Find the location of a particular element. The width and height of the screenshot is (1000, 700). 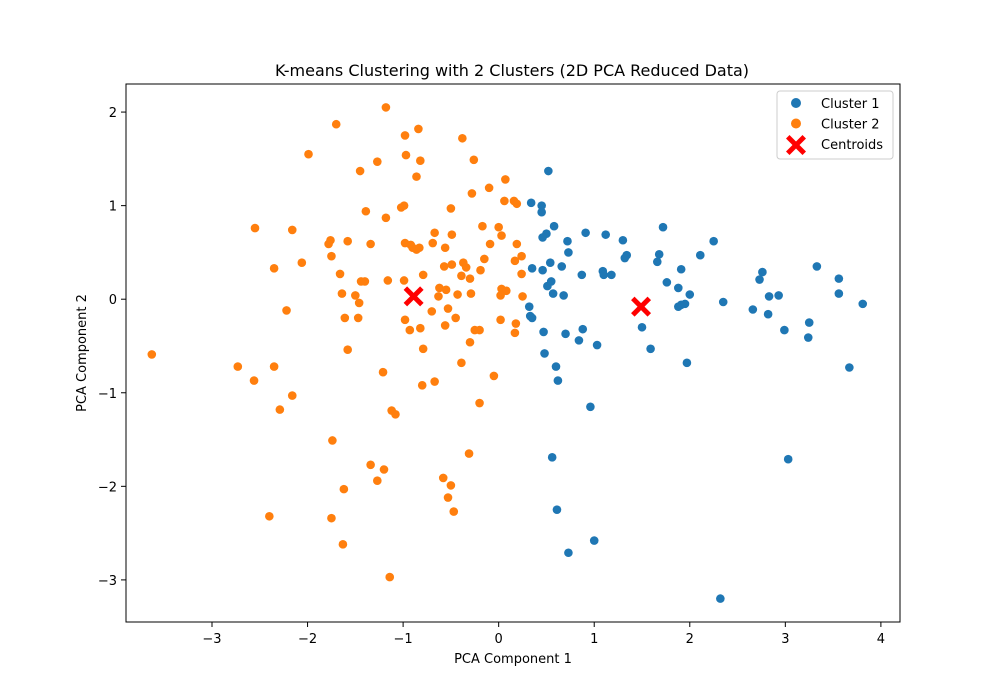

legend-frame is located at coordinates (835, 125).